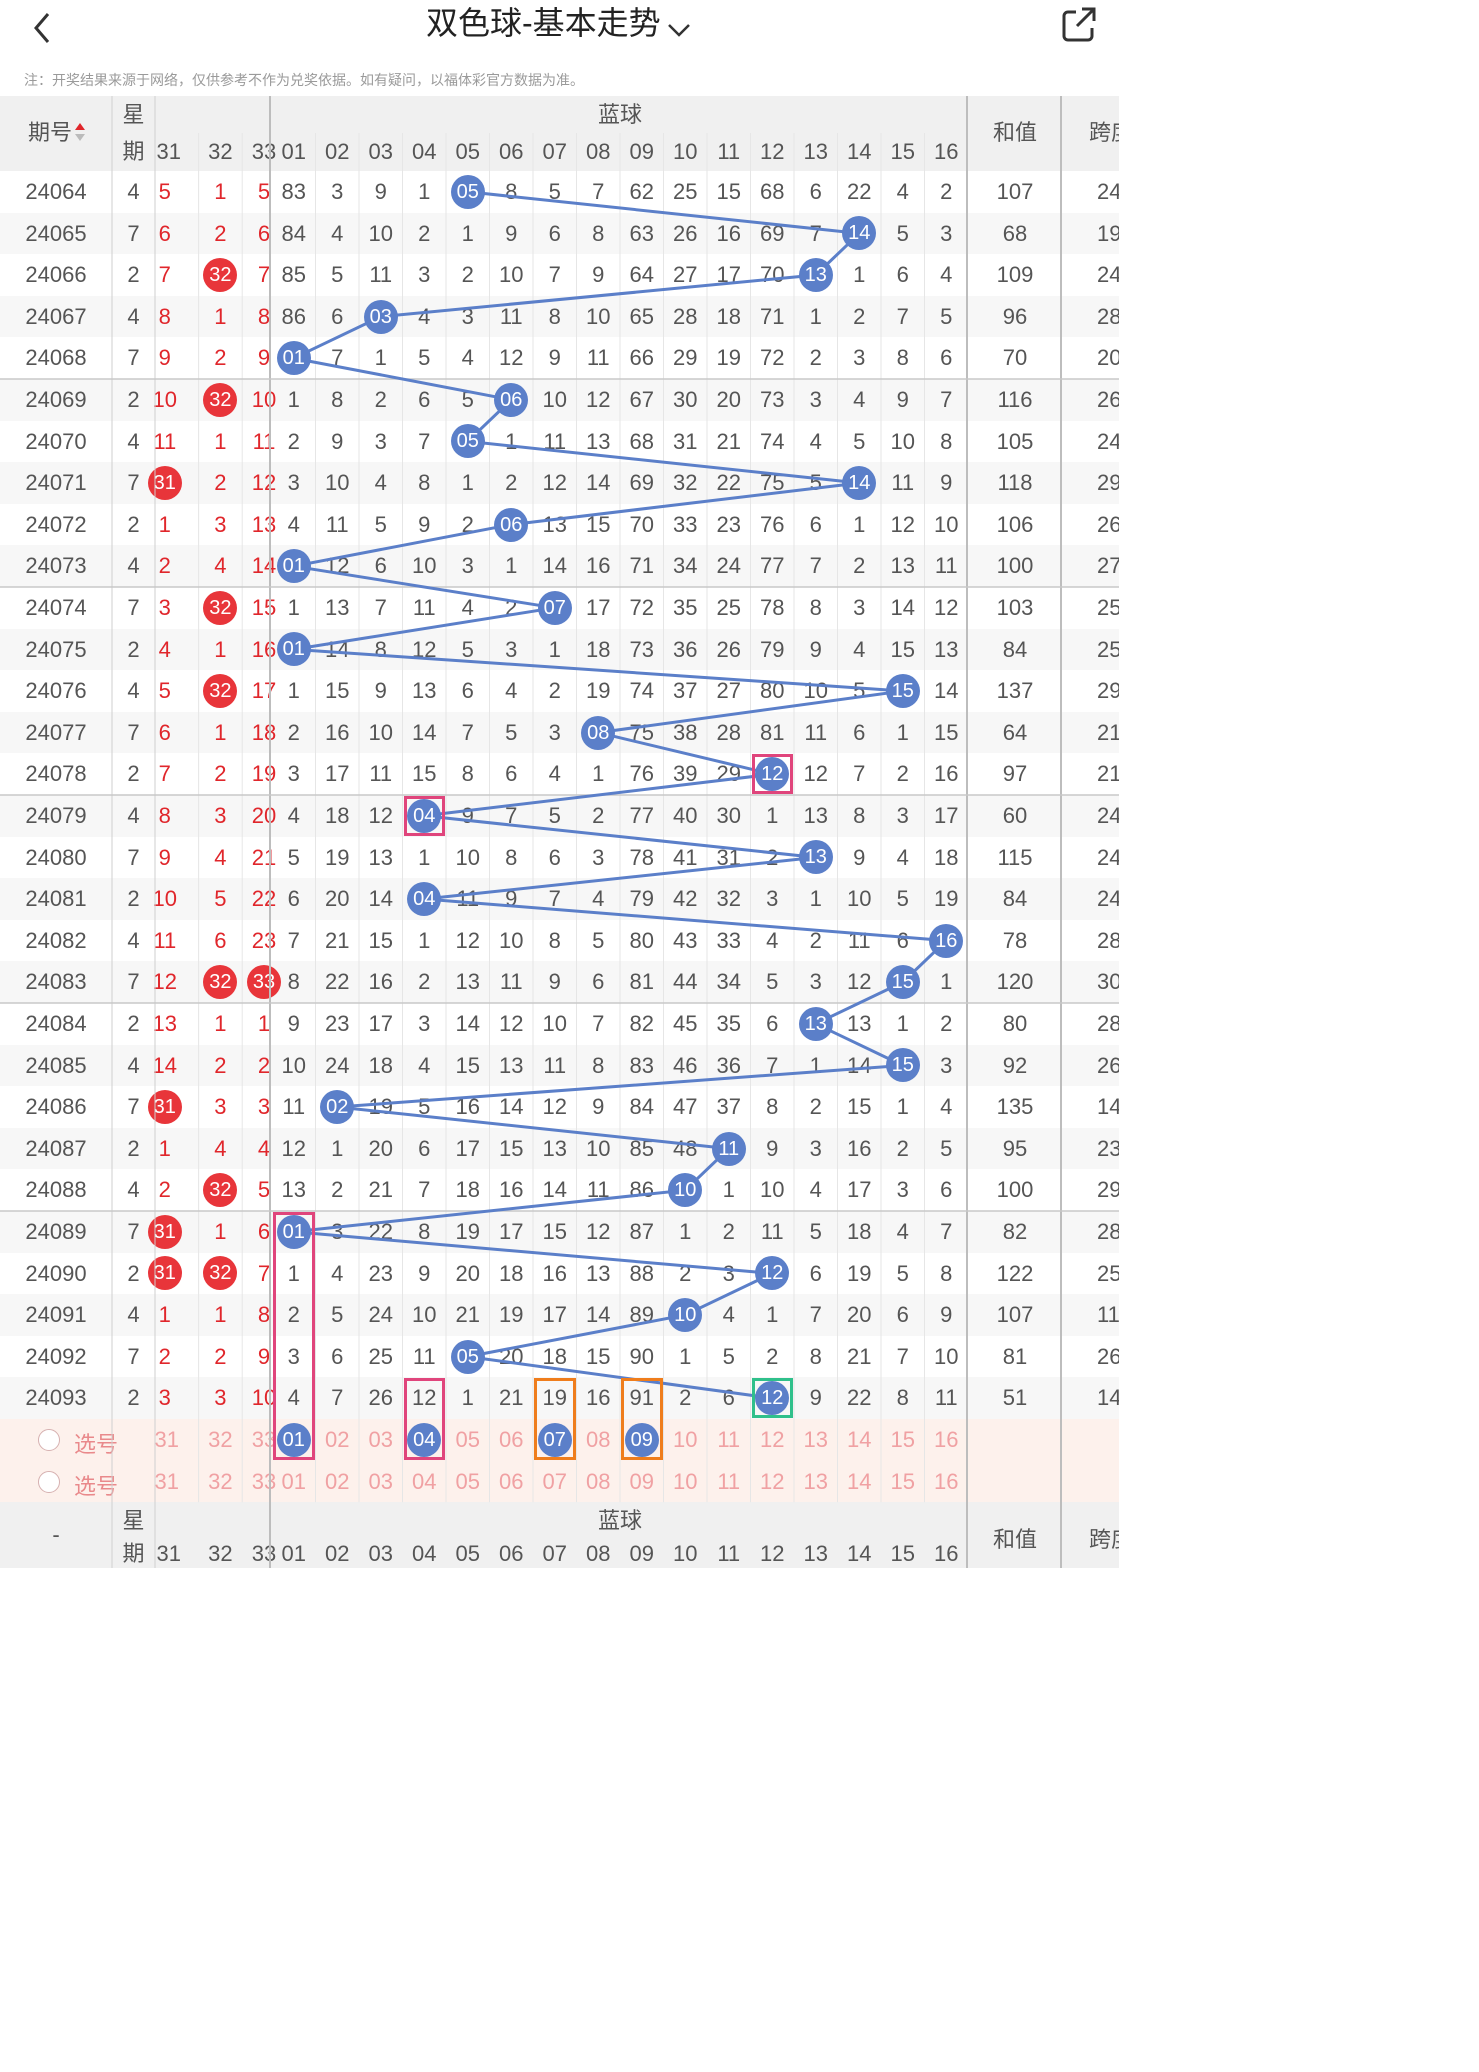  I want to click on share-icon, so click(1078, 24).